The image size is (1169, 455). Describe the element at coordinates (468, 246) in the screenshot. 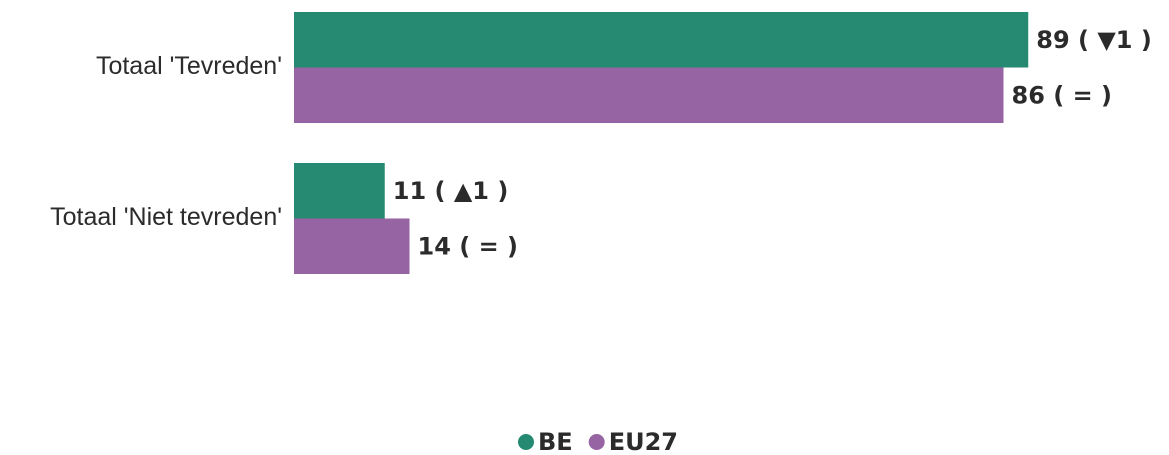

I see `value-label: 14 ( = )` at that location.